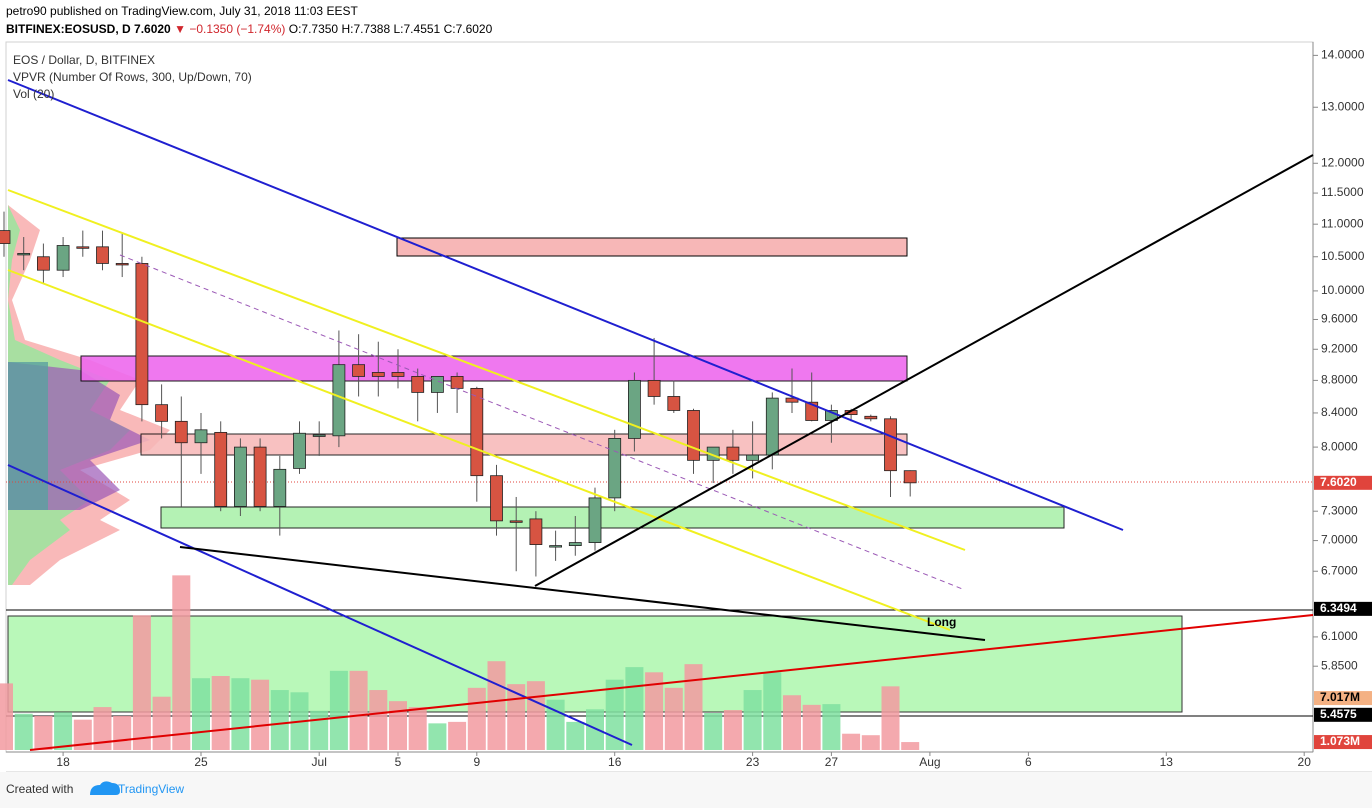 The image size is (1372, 808). Describe the element at coordinates (1338, 608) in the screenshot. I see `axis-marker-label: 6.3494` at that location.